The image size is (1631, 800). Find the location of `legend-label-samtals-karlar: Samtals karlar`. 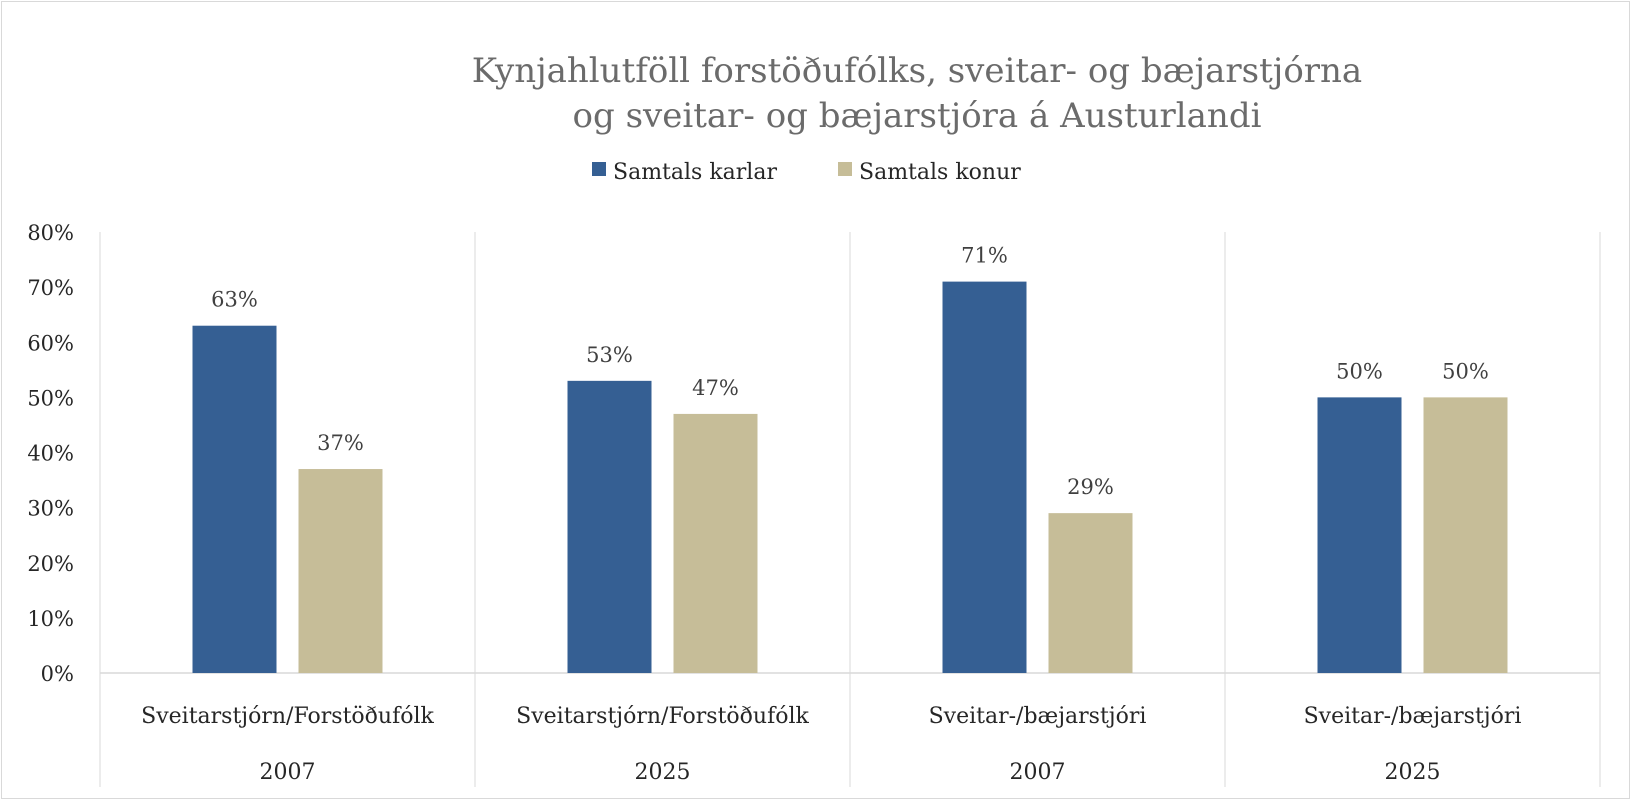

legend-label-samtals-karlar: Samtals karlar is located at coordinates (695, 172).